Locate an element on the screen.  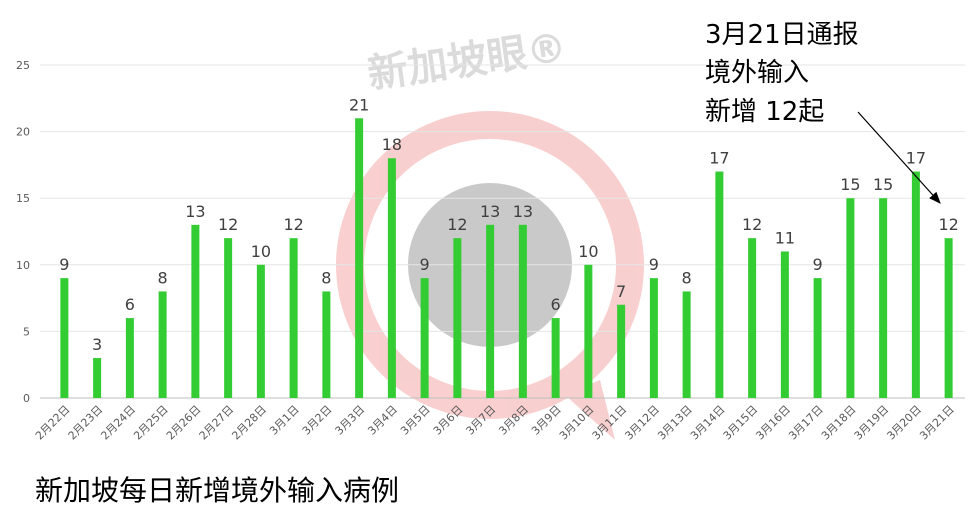
x-tick-label: 3月14日 is located at coordinates (708, 423).